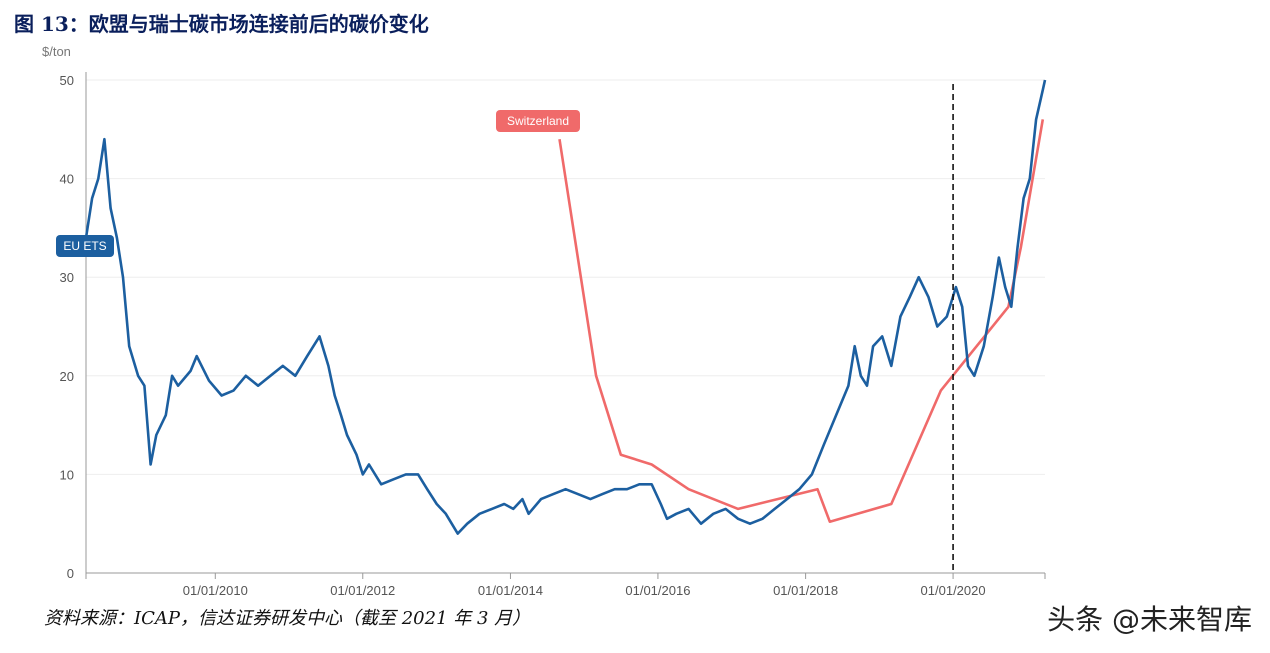  I want to click on series-label-eu-ets: EU ETS, so click(84, 246).